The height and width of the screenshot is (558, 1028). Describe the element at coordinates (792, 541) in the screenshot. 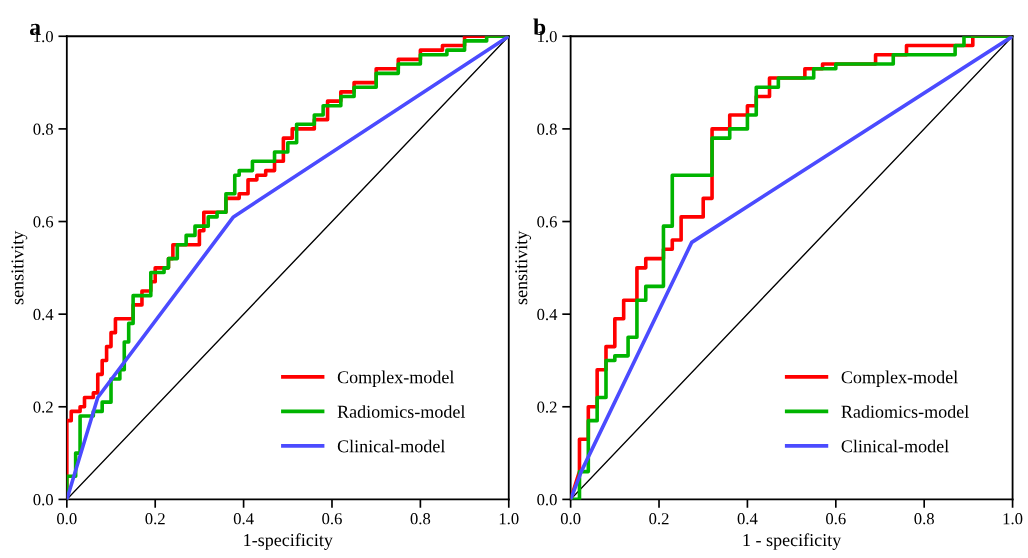

I see `x-axis-title: 1 - specificity` at that location.